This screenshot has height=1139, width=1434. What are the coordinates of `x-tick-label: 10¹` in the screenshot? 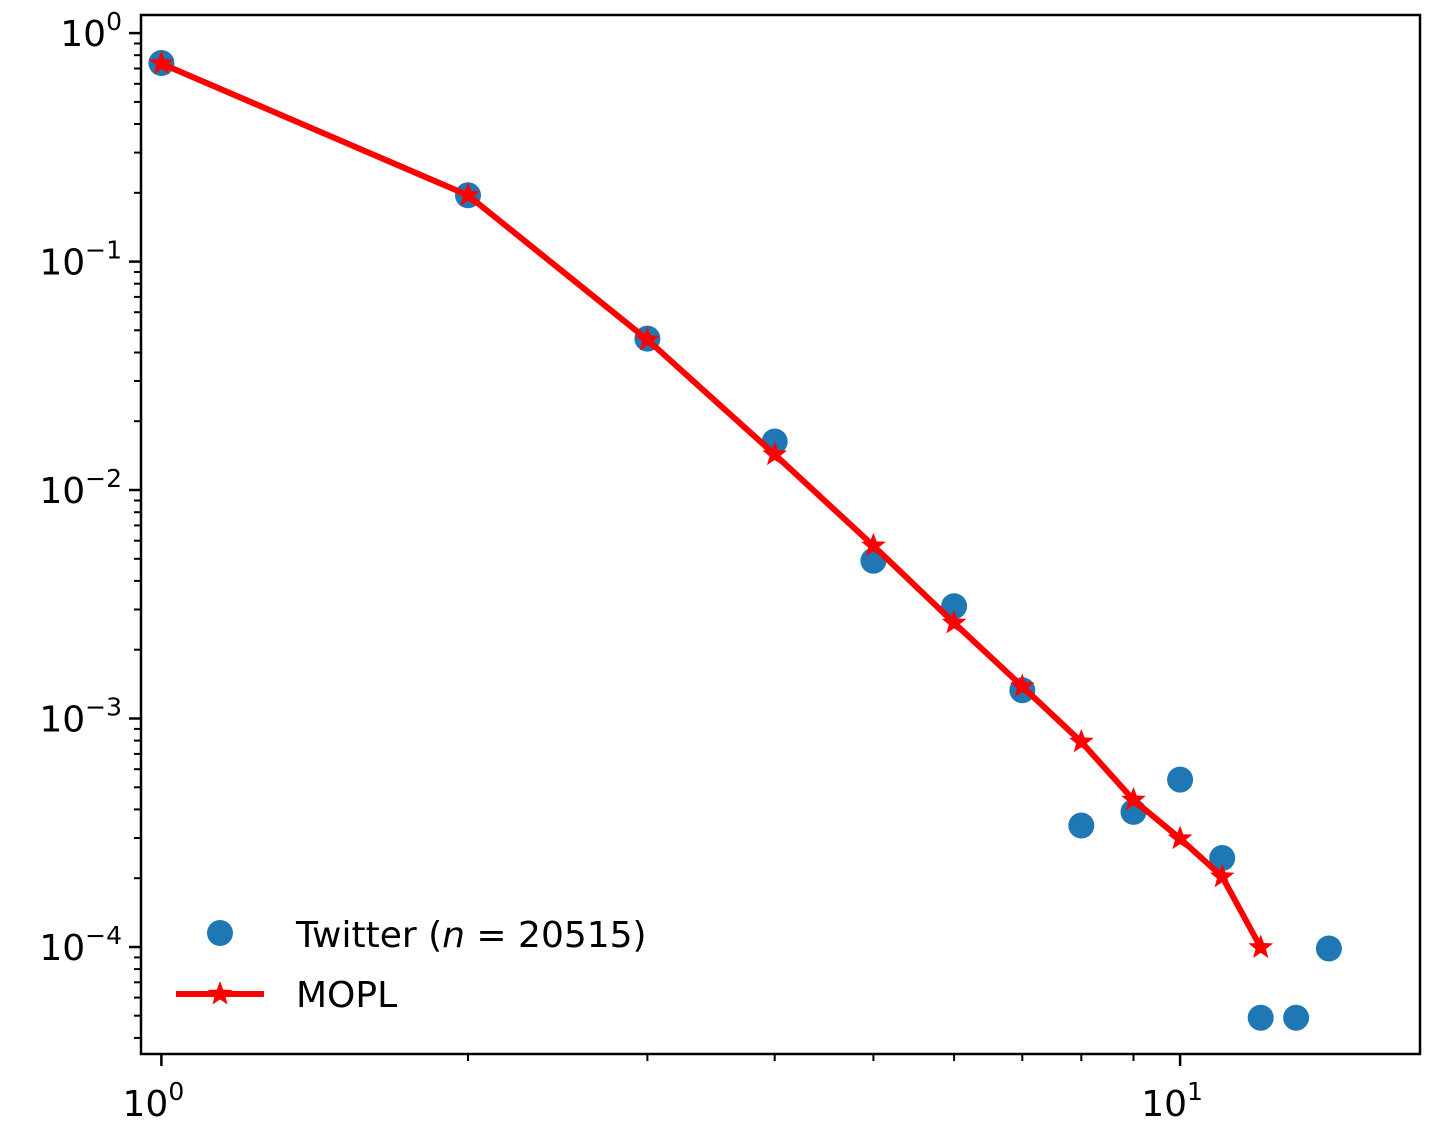 It's located at (1172, 1101).